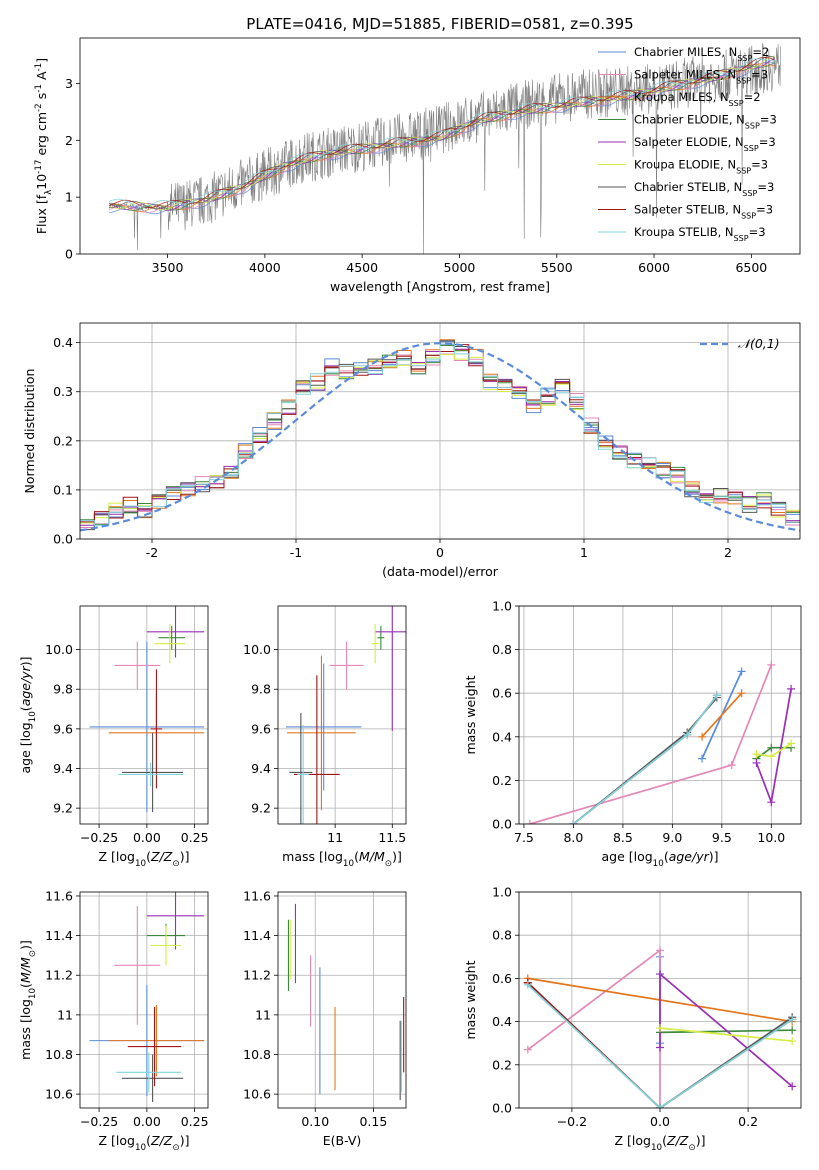  I want to click on x-tick-label: 9.5, so click(722, 837).